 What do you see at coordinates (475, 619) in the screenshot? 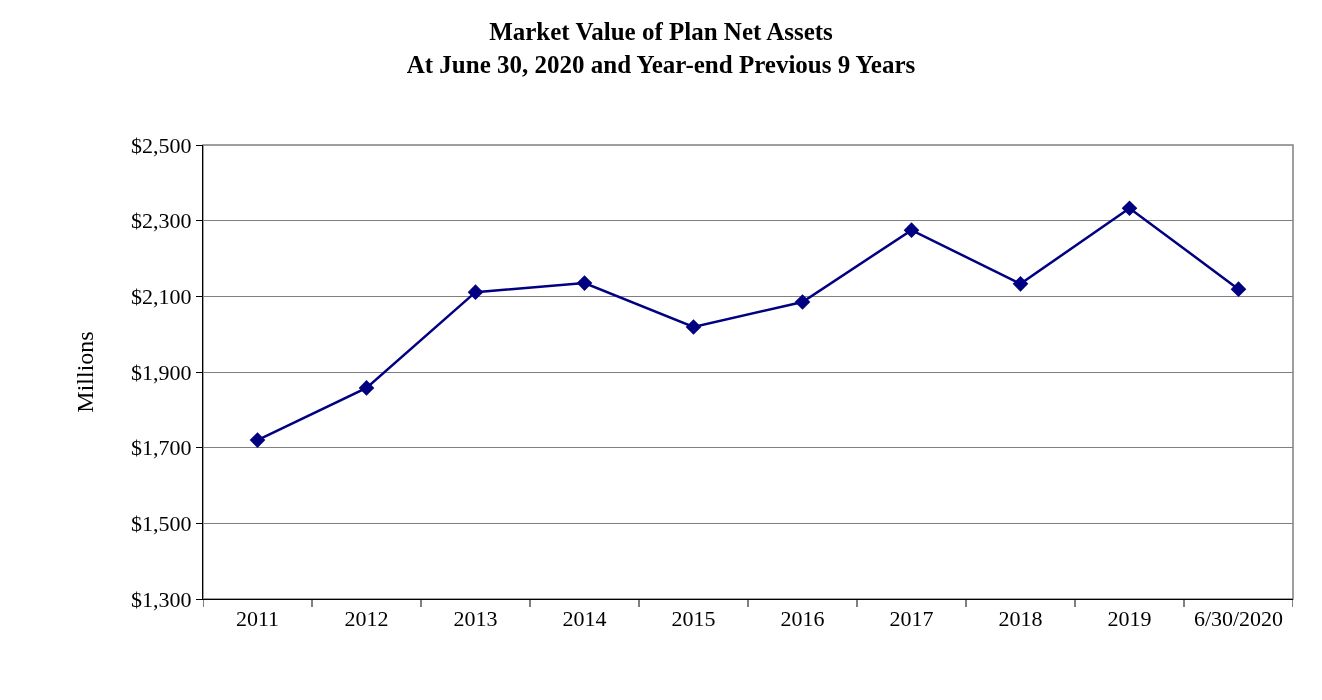
I see `x-tick-label: 2013` at bounding box center [475, 619].